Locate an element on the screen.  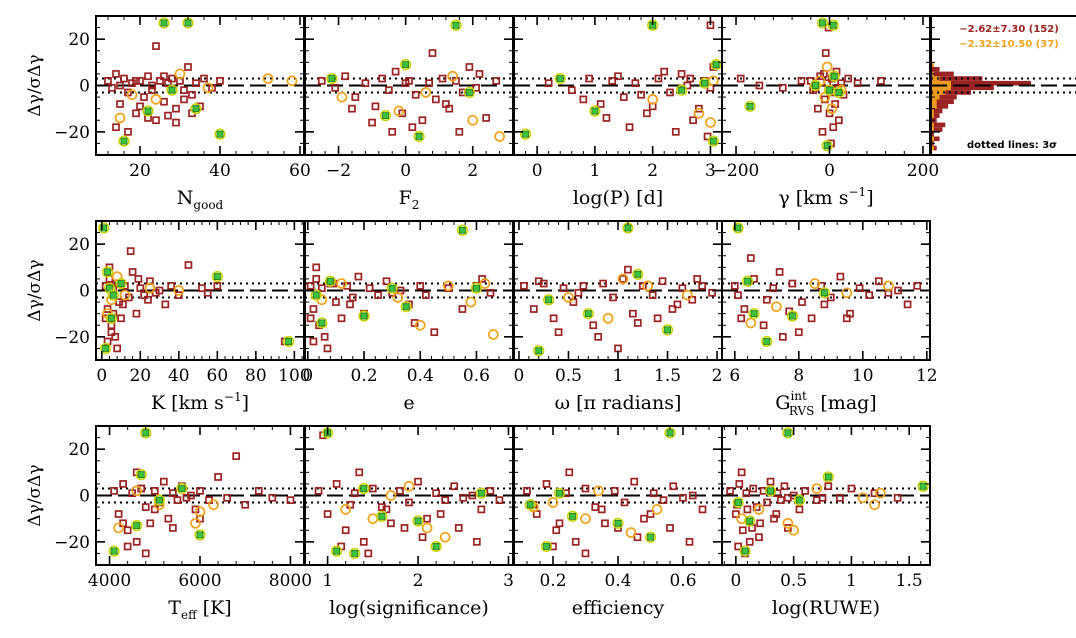
x-label-main: log(significance) is located at coordinates (409, 608).